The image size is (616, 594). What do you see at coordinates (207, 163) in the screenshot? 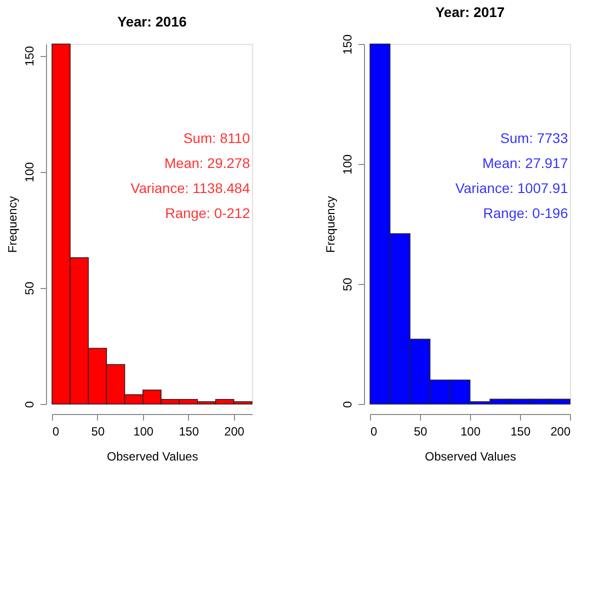
I see `annotation: Mean: 29.278` at bounding box center [207, 163].